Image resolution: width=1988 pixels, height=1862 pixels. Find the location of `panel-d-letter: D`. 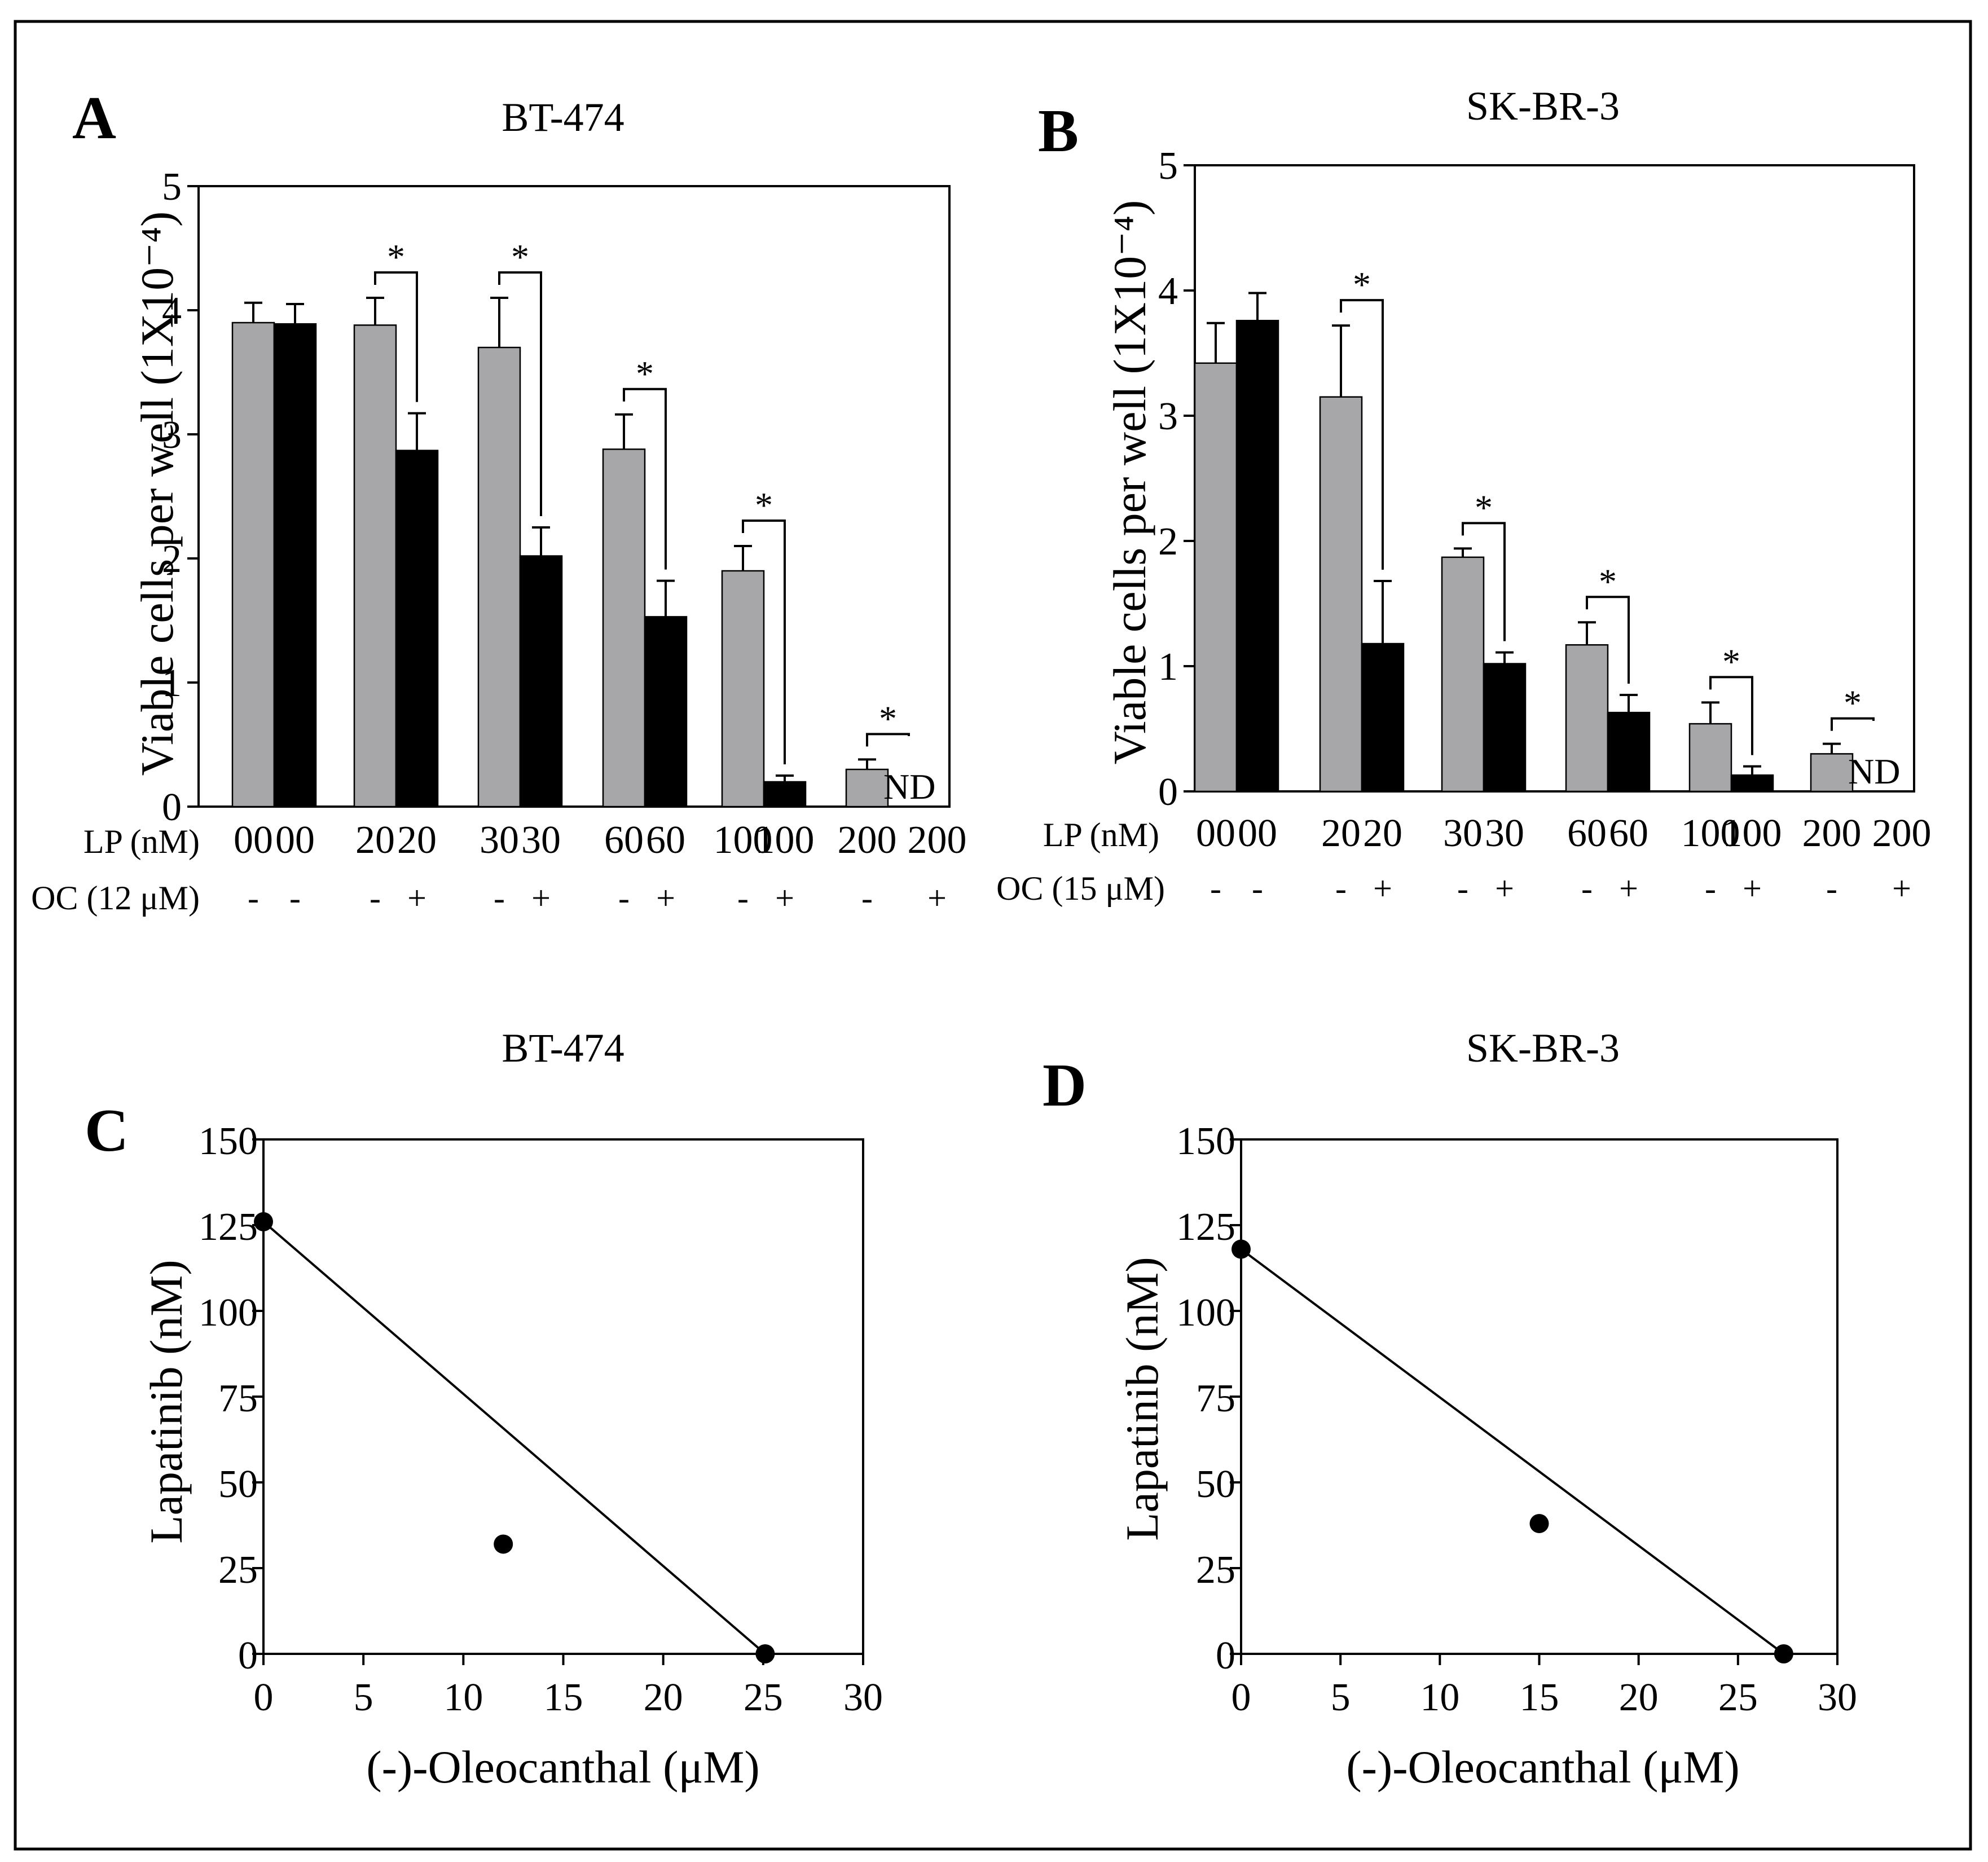

panel-d-letter: D is located at coordinates (1065, 1085).